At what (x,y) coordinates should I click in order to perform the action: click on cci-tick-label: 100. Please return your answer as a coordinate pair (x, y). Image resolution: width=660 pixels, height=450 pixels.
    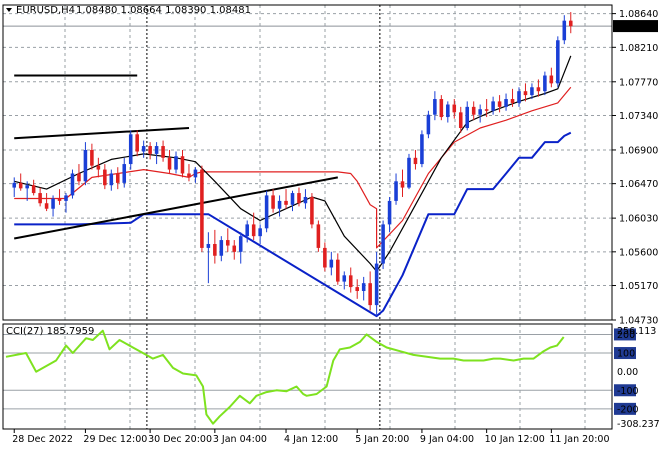
    Looking at the image, I should click on (626, 354).